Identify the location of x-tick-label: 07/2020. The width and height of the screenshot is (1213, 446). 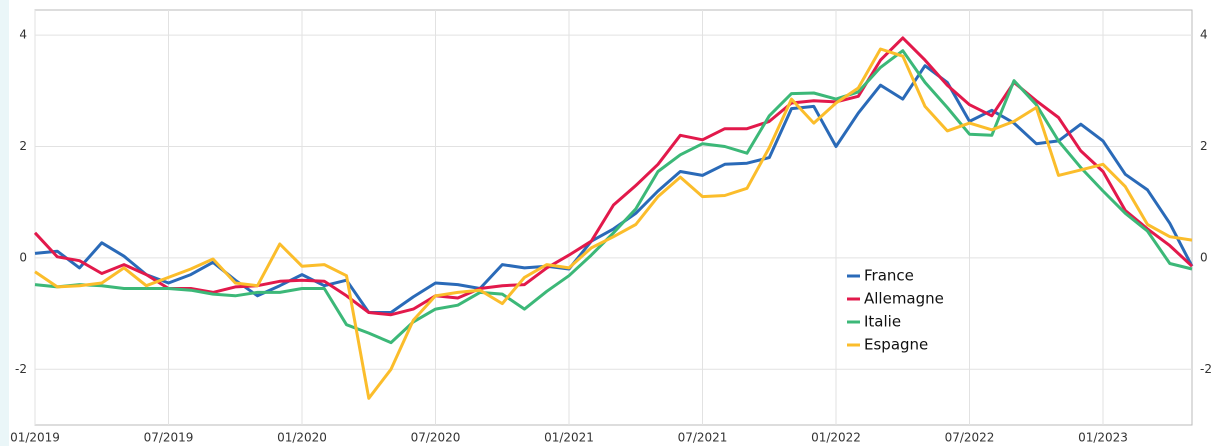
(436, 438).